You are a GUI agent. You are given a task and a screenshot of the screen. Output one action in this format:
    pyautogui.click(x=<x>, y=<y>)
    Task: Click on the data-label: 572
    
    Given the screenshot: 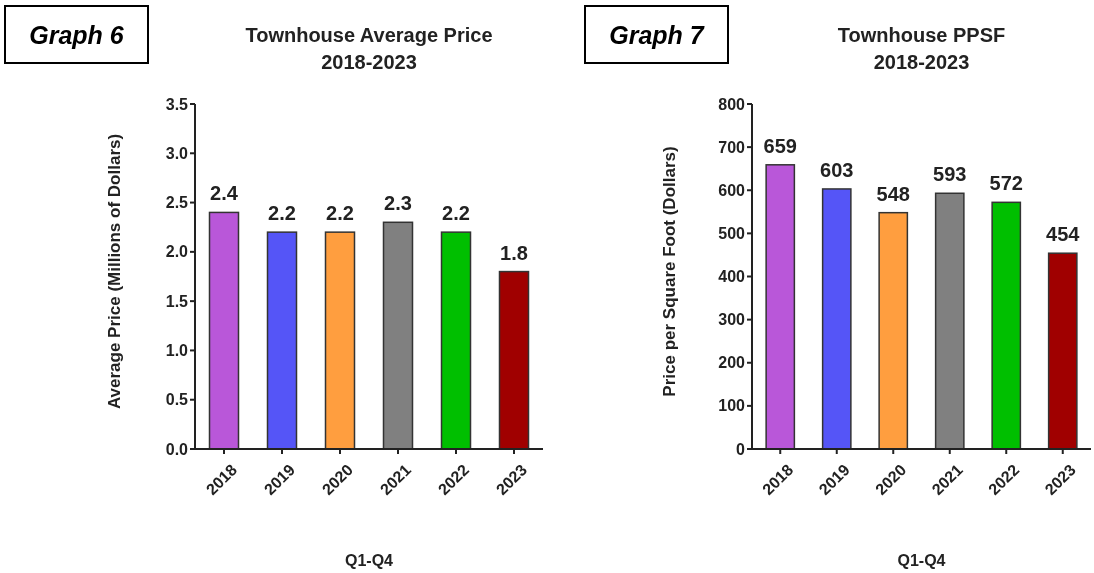 What is the action you would take?
    pyautogui.click(x=1006, y=183)
    